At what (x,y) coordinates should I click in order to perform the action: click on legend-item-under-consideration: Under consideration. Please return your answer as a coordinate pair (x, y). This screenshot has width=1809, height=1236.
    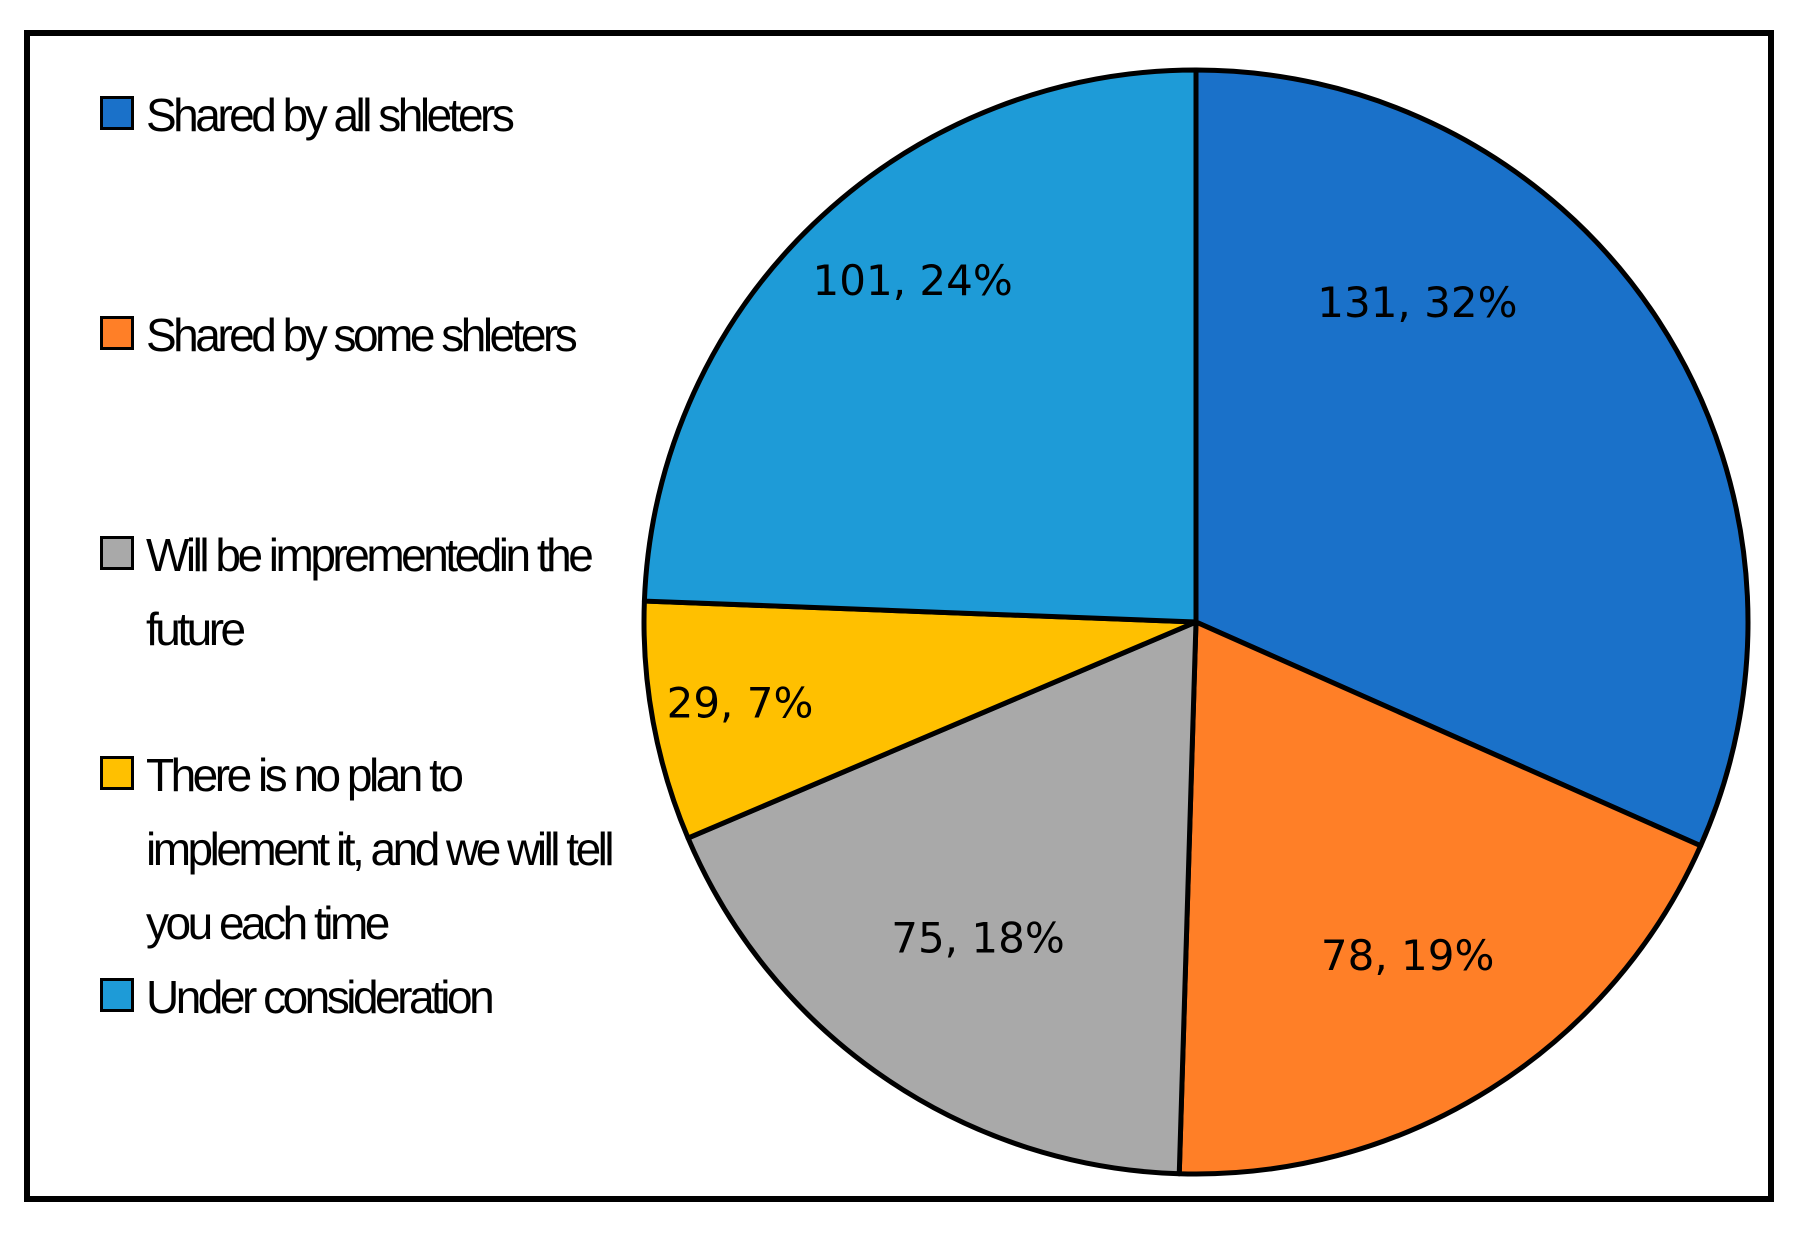
    Looking at the image, I should click on (373, 997).